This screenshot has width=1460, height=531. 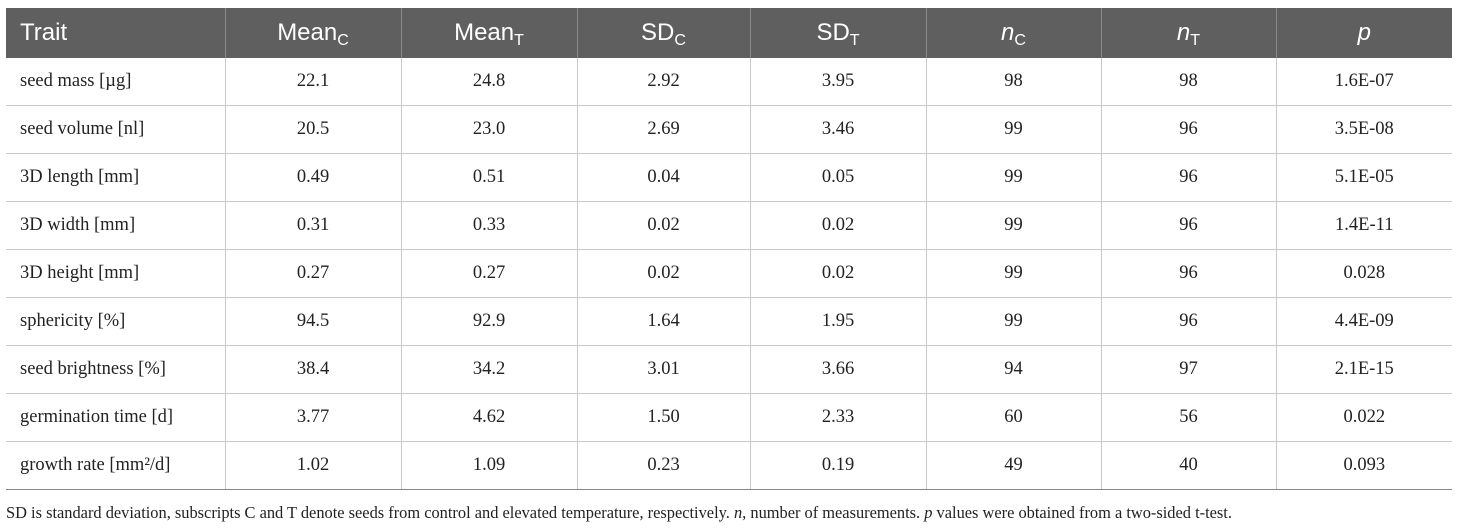 What do you see at coordinates (1364, 129) in the screenshot?
I see `value-cell: 3.5E-08` at bounding box center [1364, 129].